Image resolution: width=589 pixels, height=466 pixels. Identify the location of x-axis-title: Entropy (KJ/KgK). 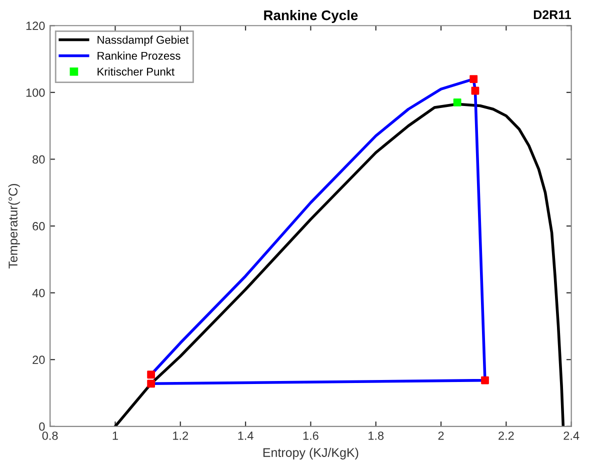
(310, 454).